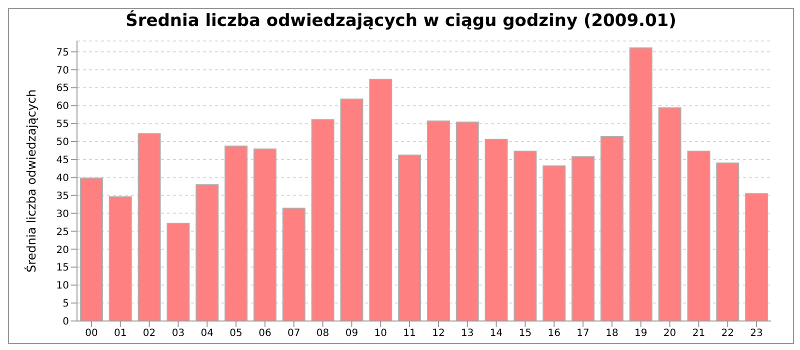  Describe the element at coordinates (401, 21) in the screenshot. I see `chart-title: Średnia liczba odwiedzających w ciągu godziny (2009.01)` at that location.